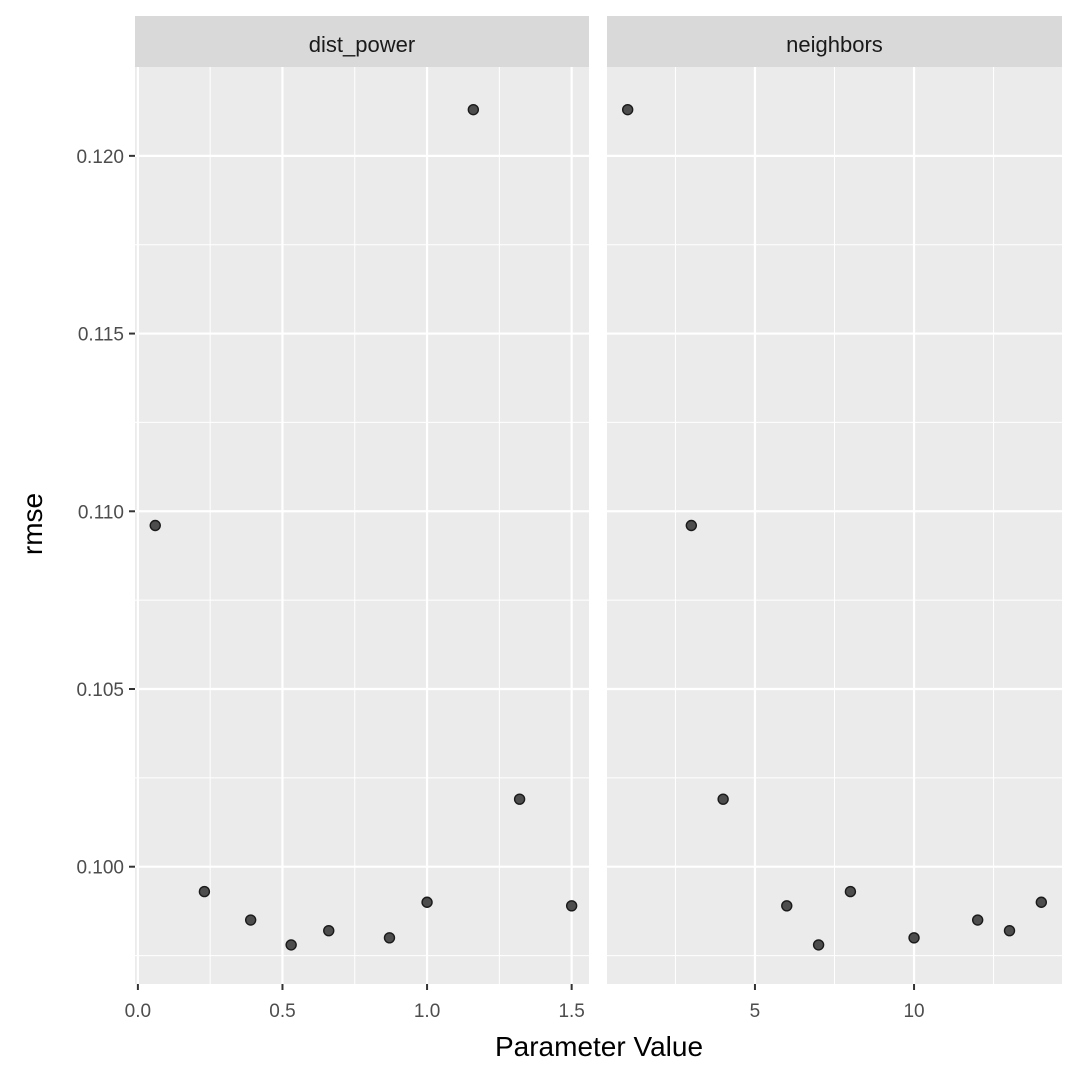 Image resolution: width=1080 pixels, height=1080 pixels. I want to click on y-axis: 0.100 0.105 0.110 0.115 0.120, so click(105, 513).